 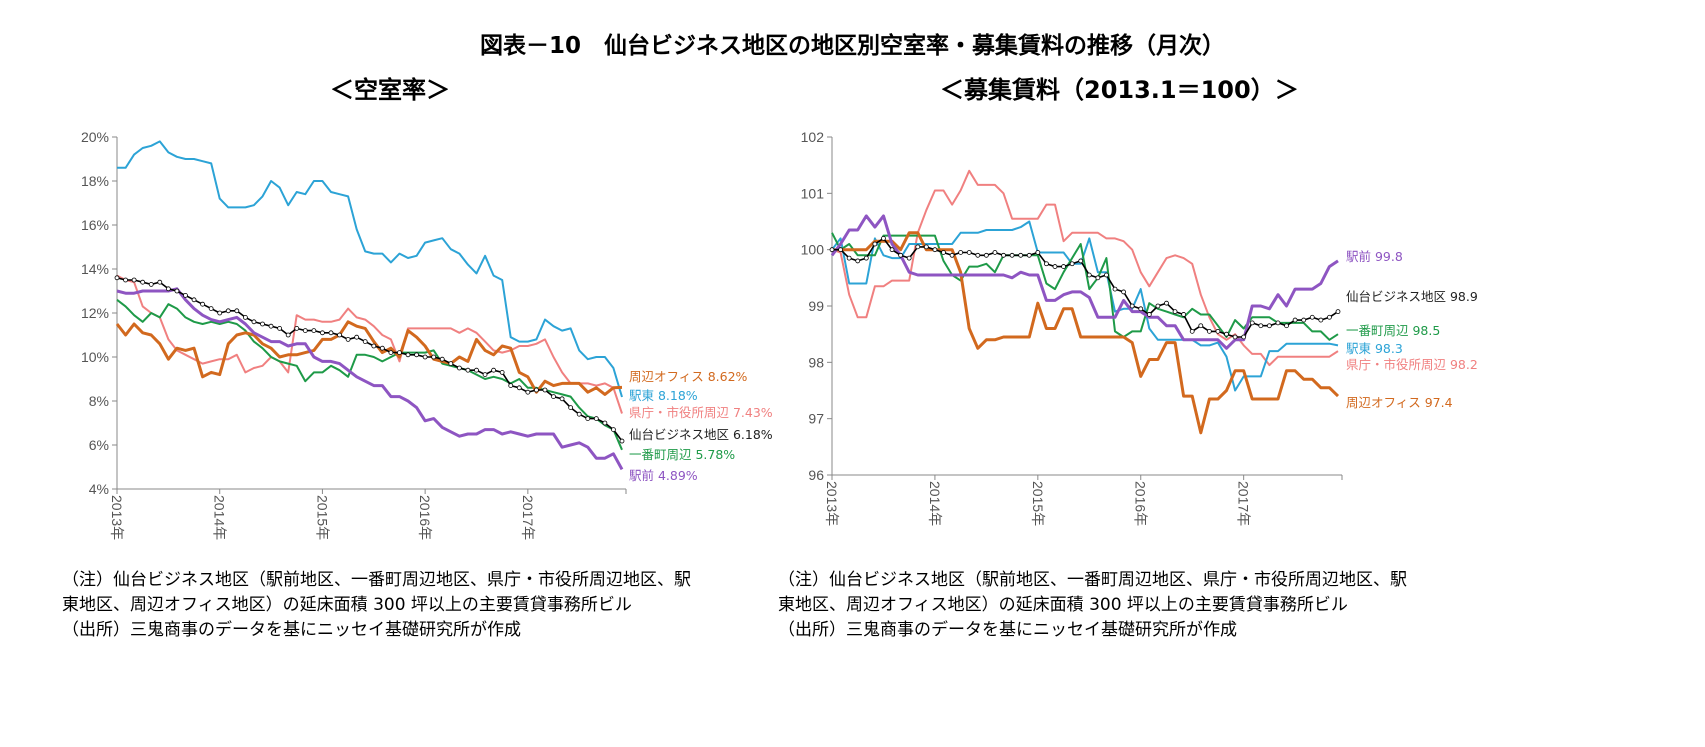 What do you see at coordinates (95, 313) in the screenshot?
I see `y-tick-label: 12%` at bounding box center [95, 313].